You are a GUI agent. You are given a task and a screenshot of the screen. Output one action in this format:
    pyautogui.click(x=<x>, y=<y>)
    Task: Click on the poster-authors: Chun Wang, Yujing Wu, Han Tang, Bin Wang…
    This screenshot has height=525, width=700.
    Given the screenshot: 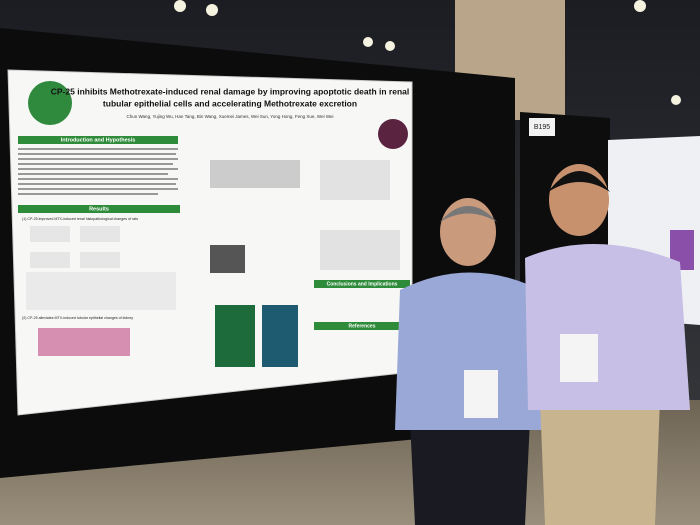 What is the action you would take?
    pyautogui.click(x=229, y=116)
    